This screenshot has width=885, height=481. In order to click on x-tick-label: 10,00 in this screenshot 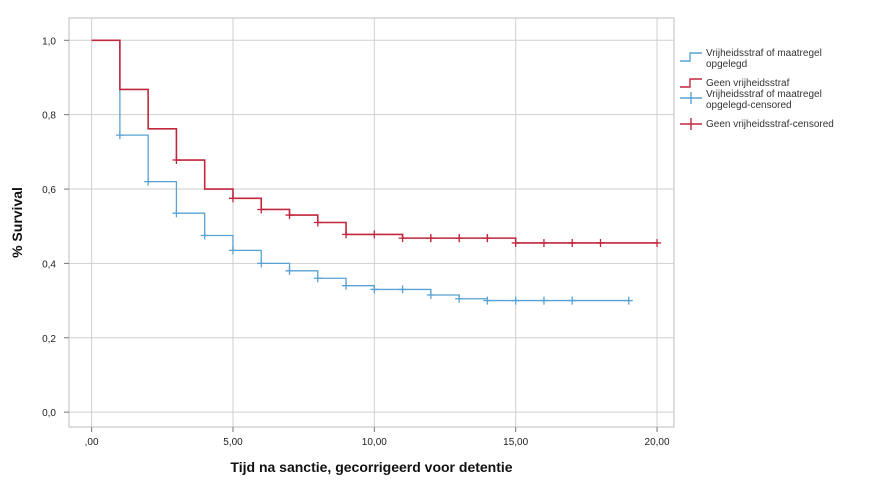, I will do `click(374, 442)`.